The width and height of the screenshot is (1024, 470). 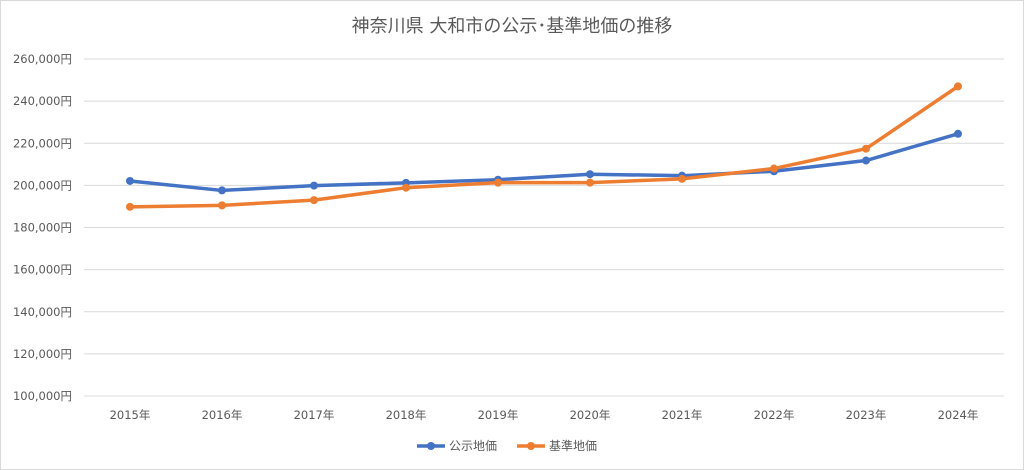 What do you see at coordinates (42, 270) in the screenshot?
I see `y-tick-label: 160,000円` at bounding box center [42, 270].